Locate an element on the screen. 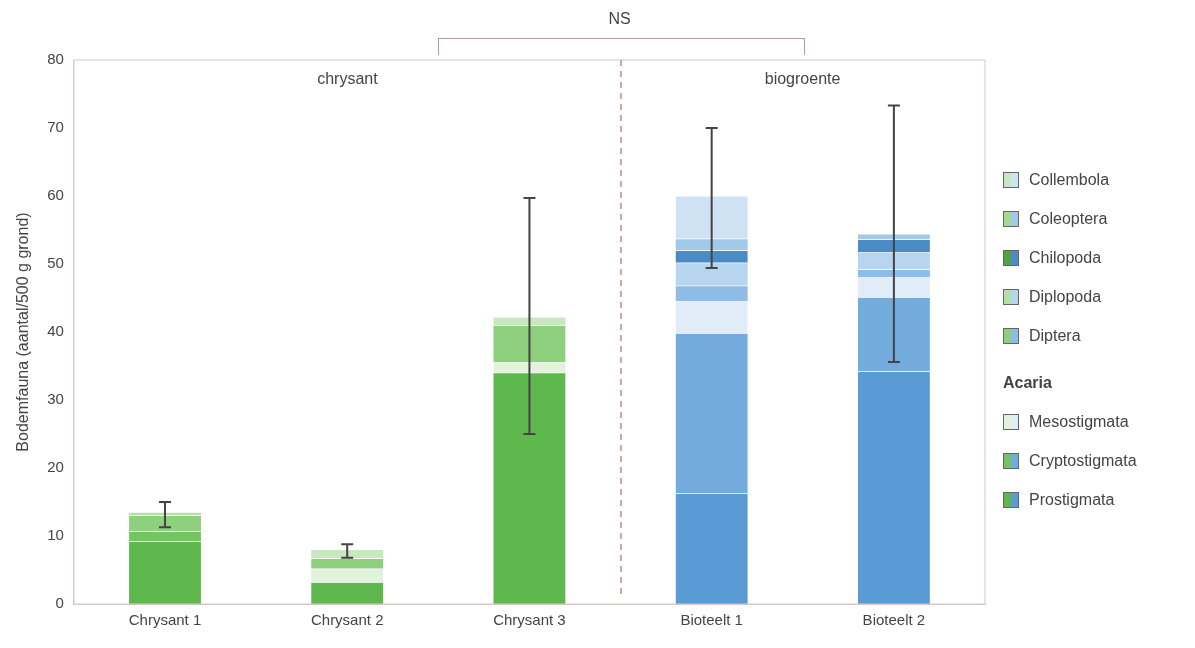 The height and width of the screenshot is (648, 1195). legend-label: Chilopoda is located at coordinates (1065, 257).